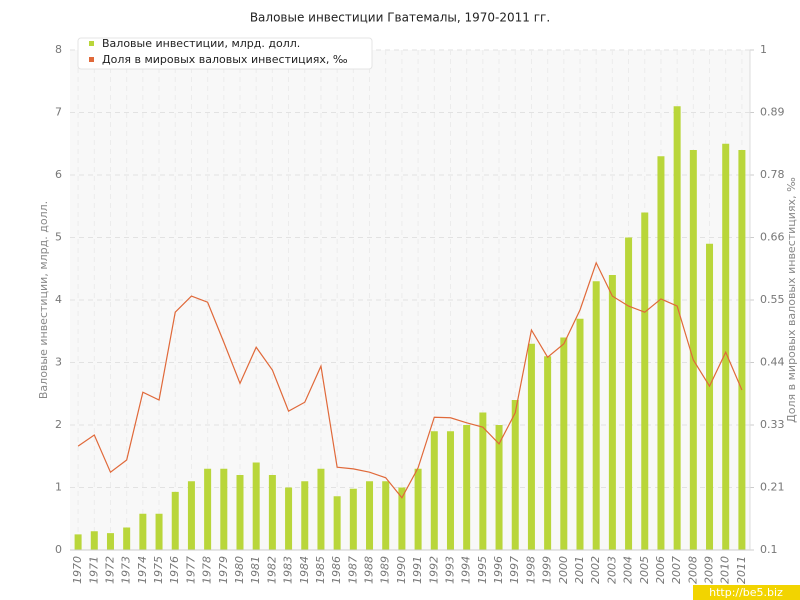 The width and height of the screenshot is (800, 600). What do you see at coordinates (223, 570) in the screenshot?
I see `x-tick-label: 1979` at bounding box center [223, 570].